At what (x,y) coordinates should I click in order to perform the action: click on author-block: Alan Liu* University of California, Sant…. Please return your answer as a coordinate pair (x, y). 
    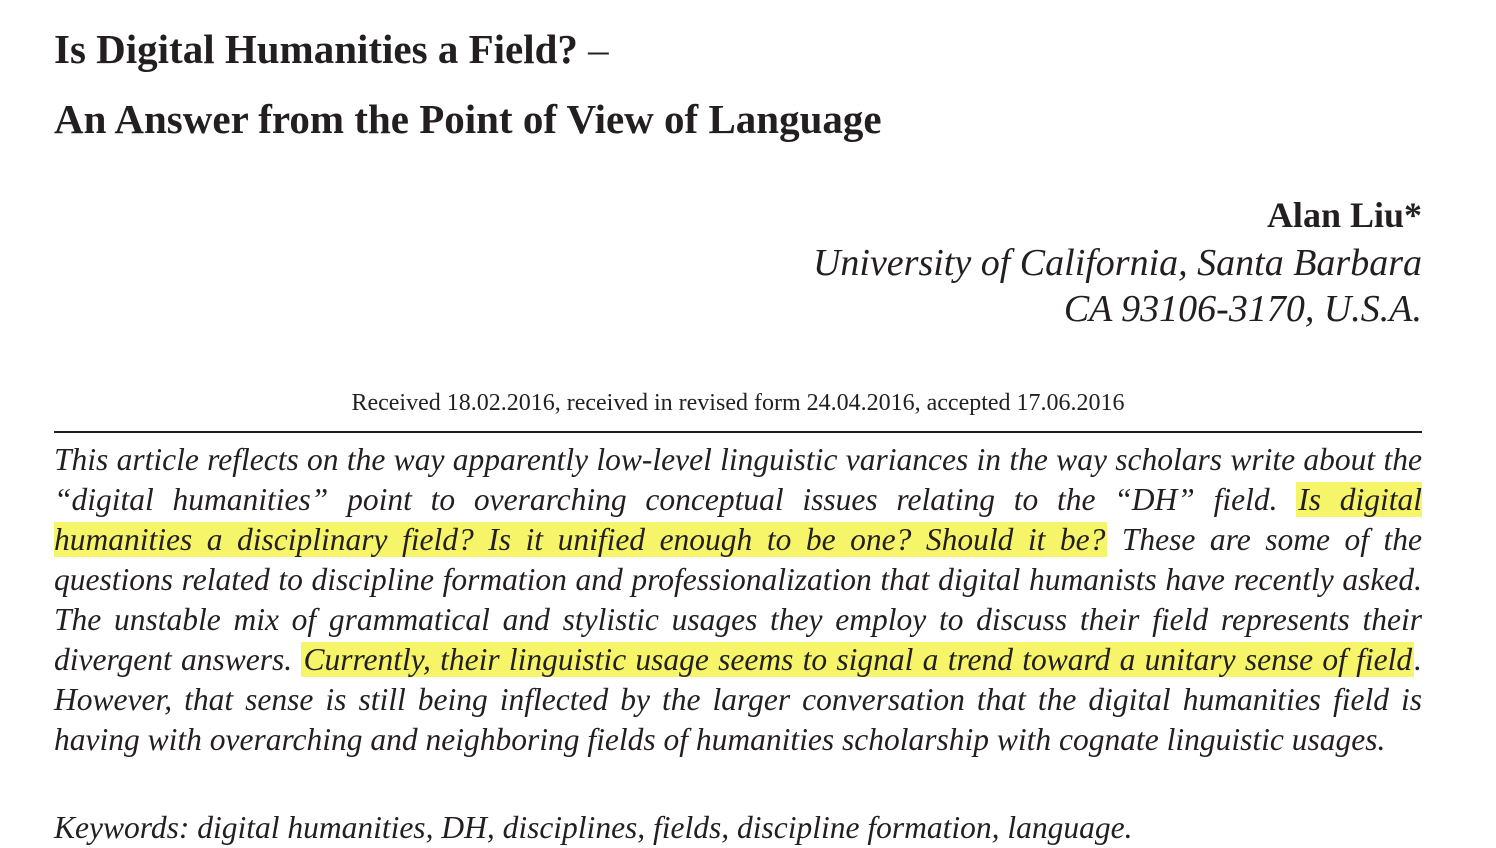
    Looking at the image, I should click on (1117, 261).